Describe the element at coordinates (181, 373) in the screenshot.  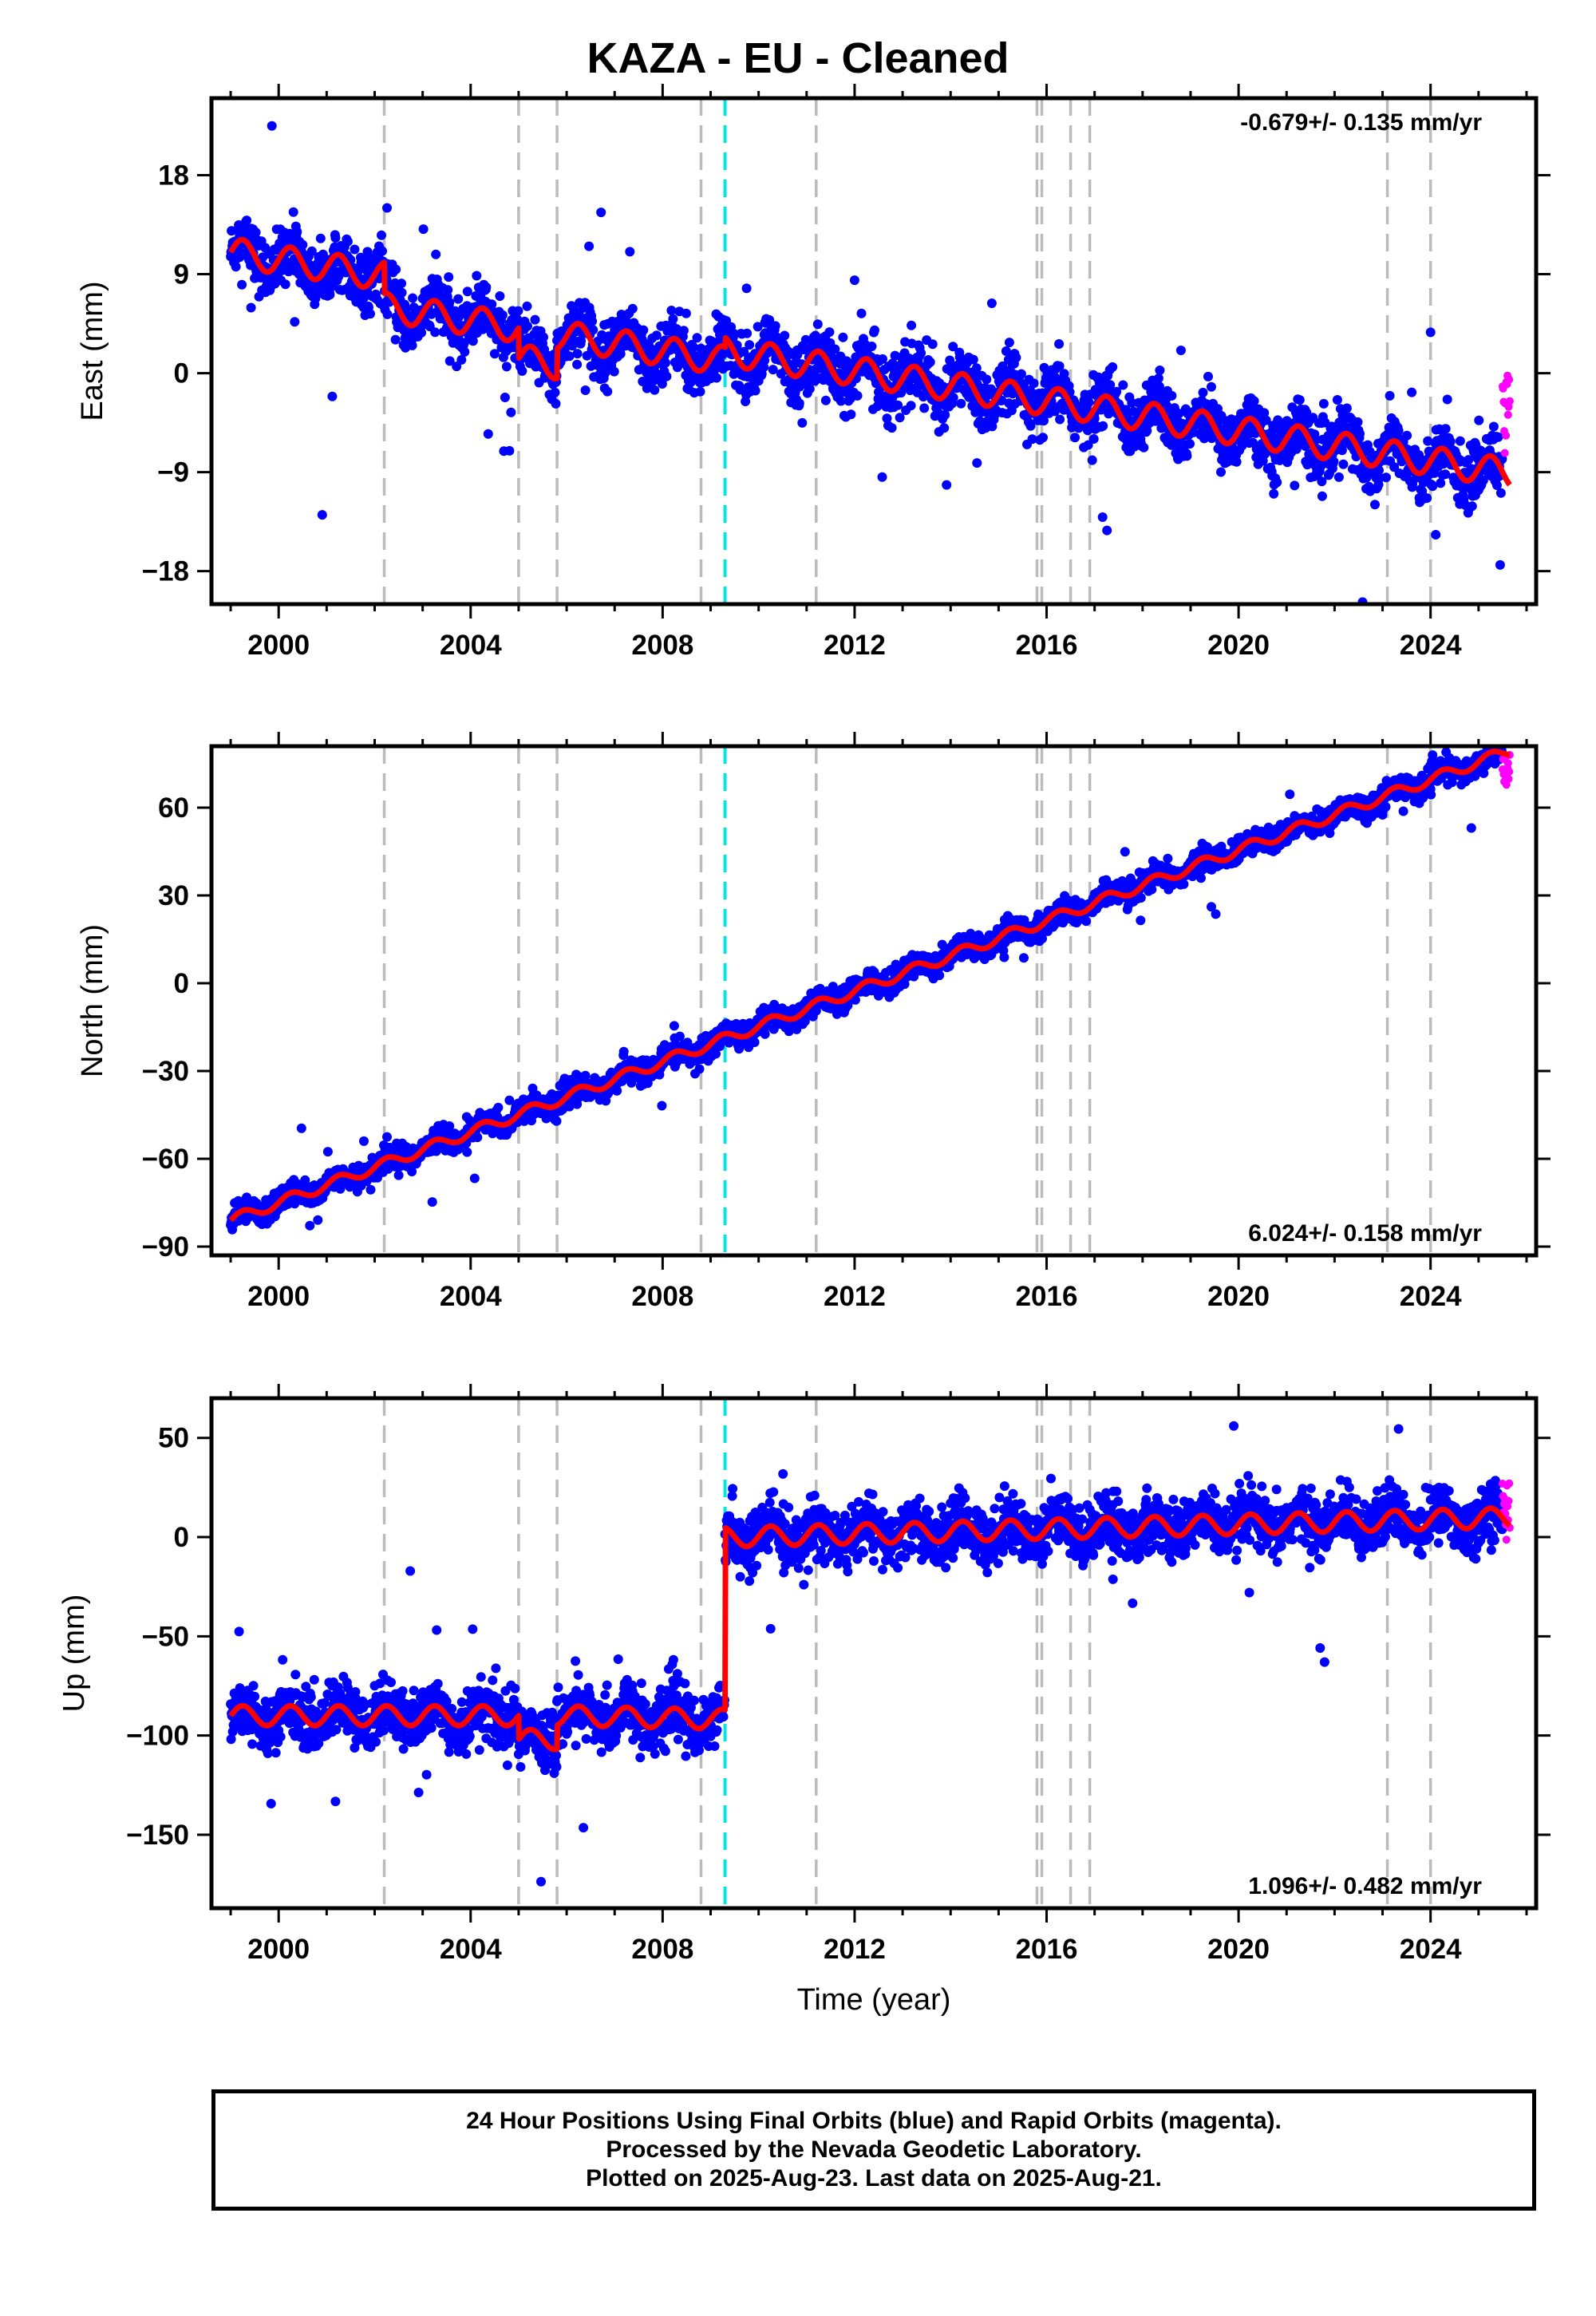
I see `y-tick-label: 0` at that location.